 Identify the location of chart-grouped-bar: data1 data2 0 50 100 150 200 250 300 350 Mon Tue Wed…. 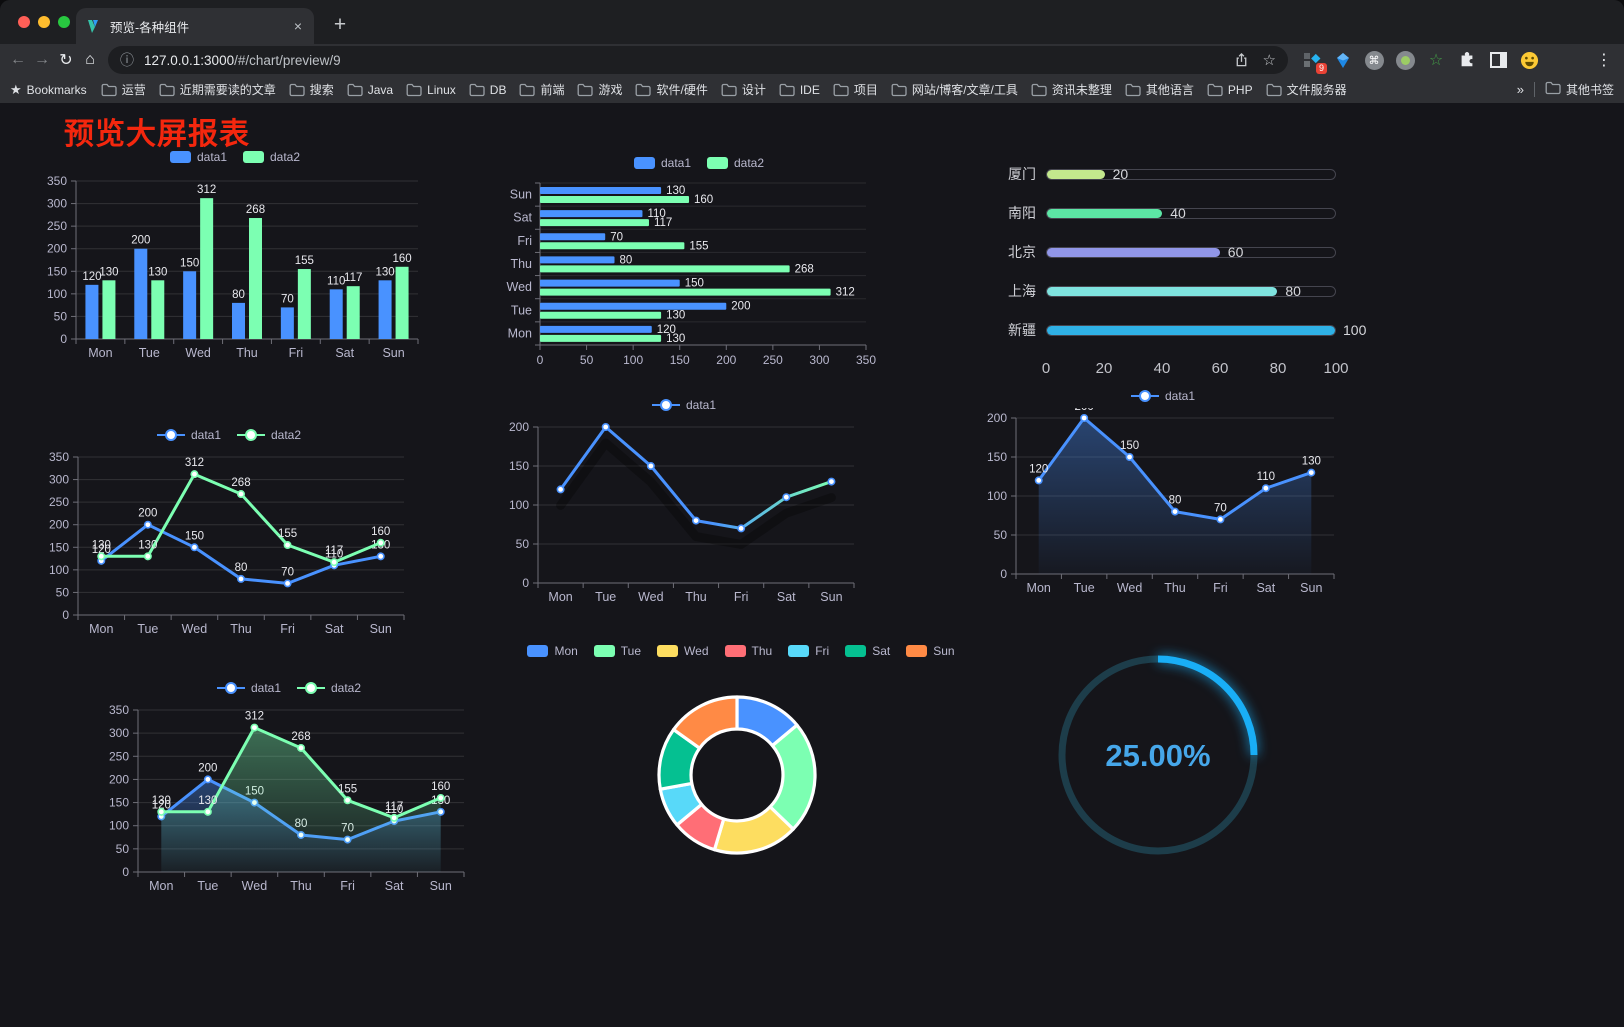
(235, 257).